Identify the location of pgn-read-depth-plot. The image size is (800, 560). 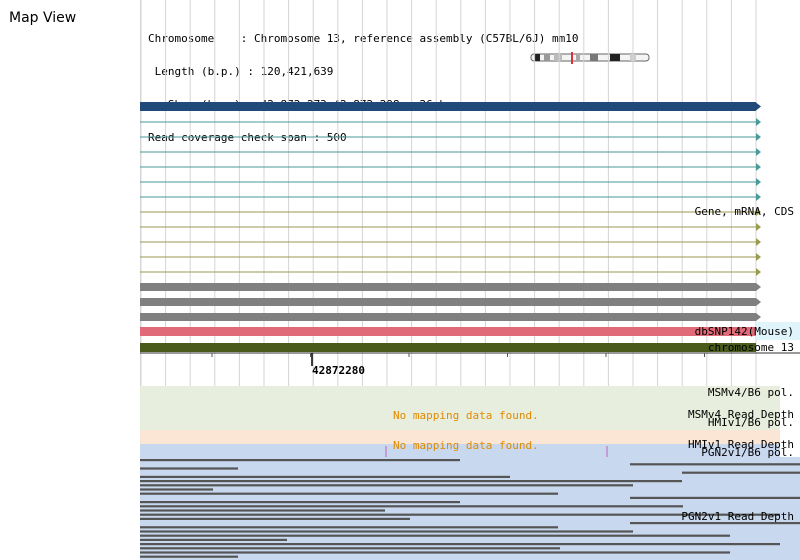
(470, 508).